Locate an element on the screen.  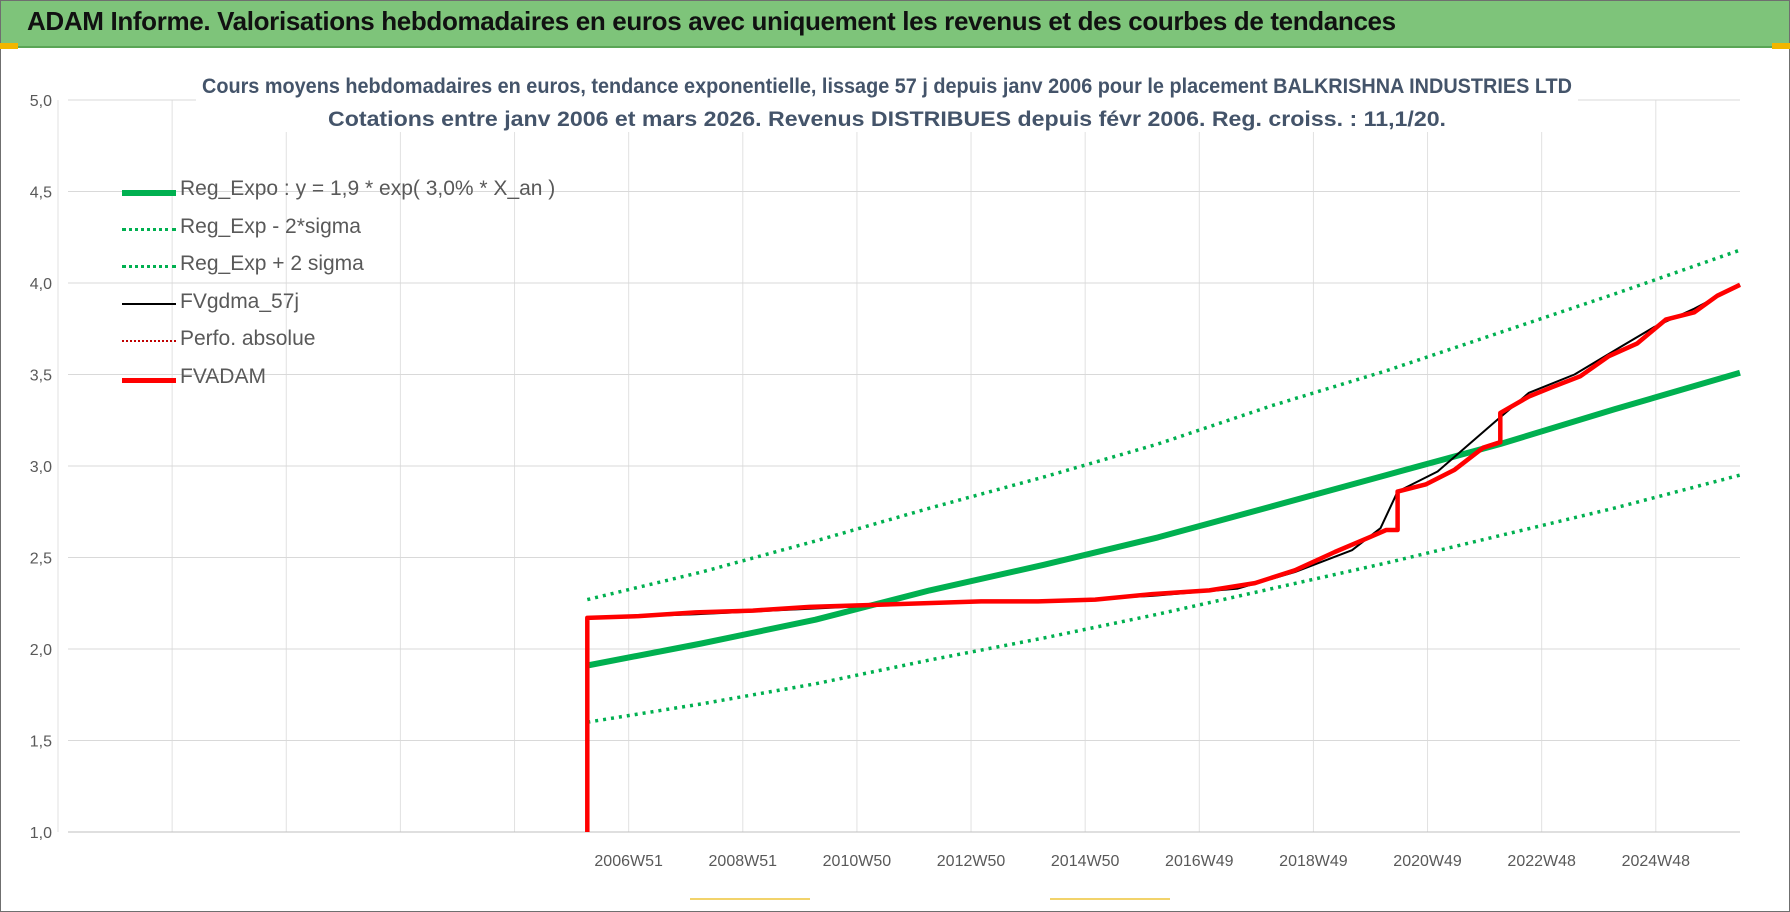
y-tick-label: 5,0 is located at coordinates (41, 101).